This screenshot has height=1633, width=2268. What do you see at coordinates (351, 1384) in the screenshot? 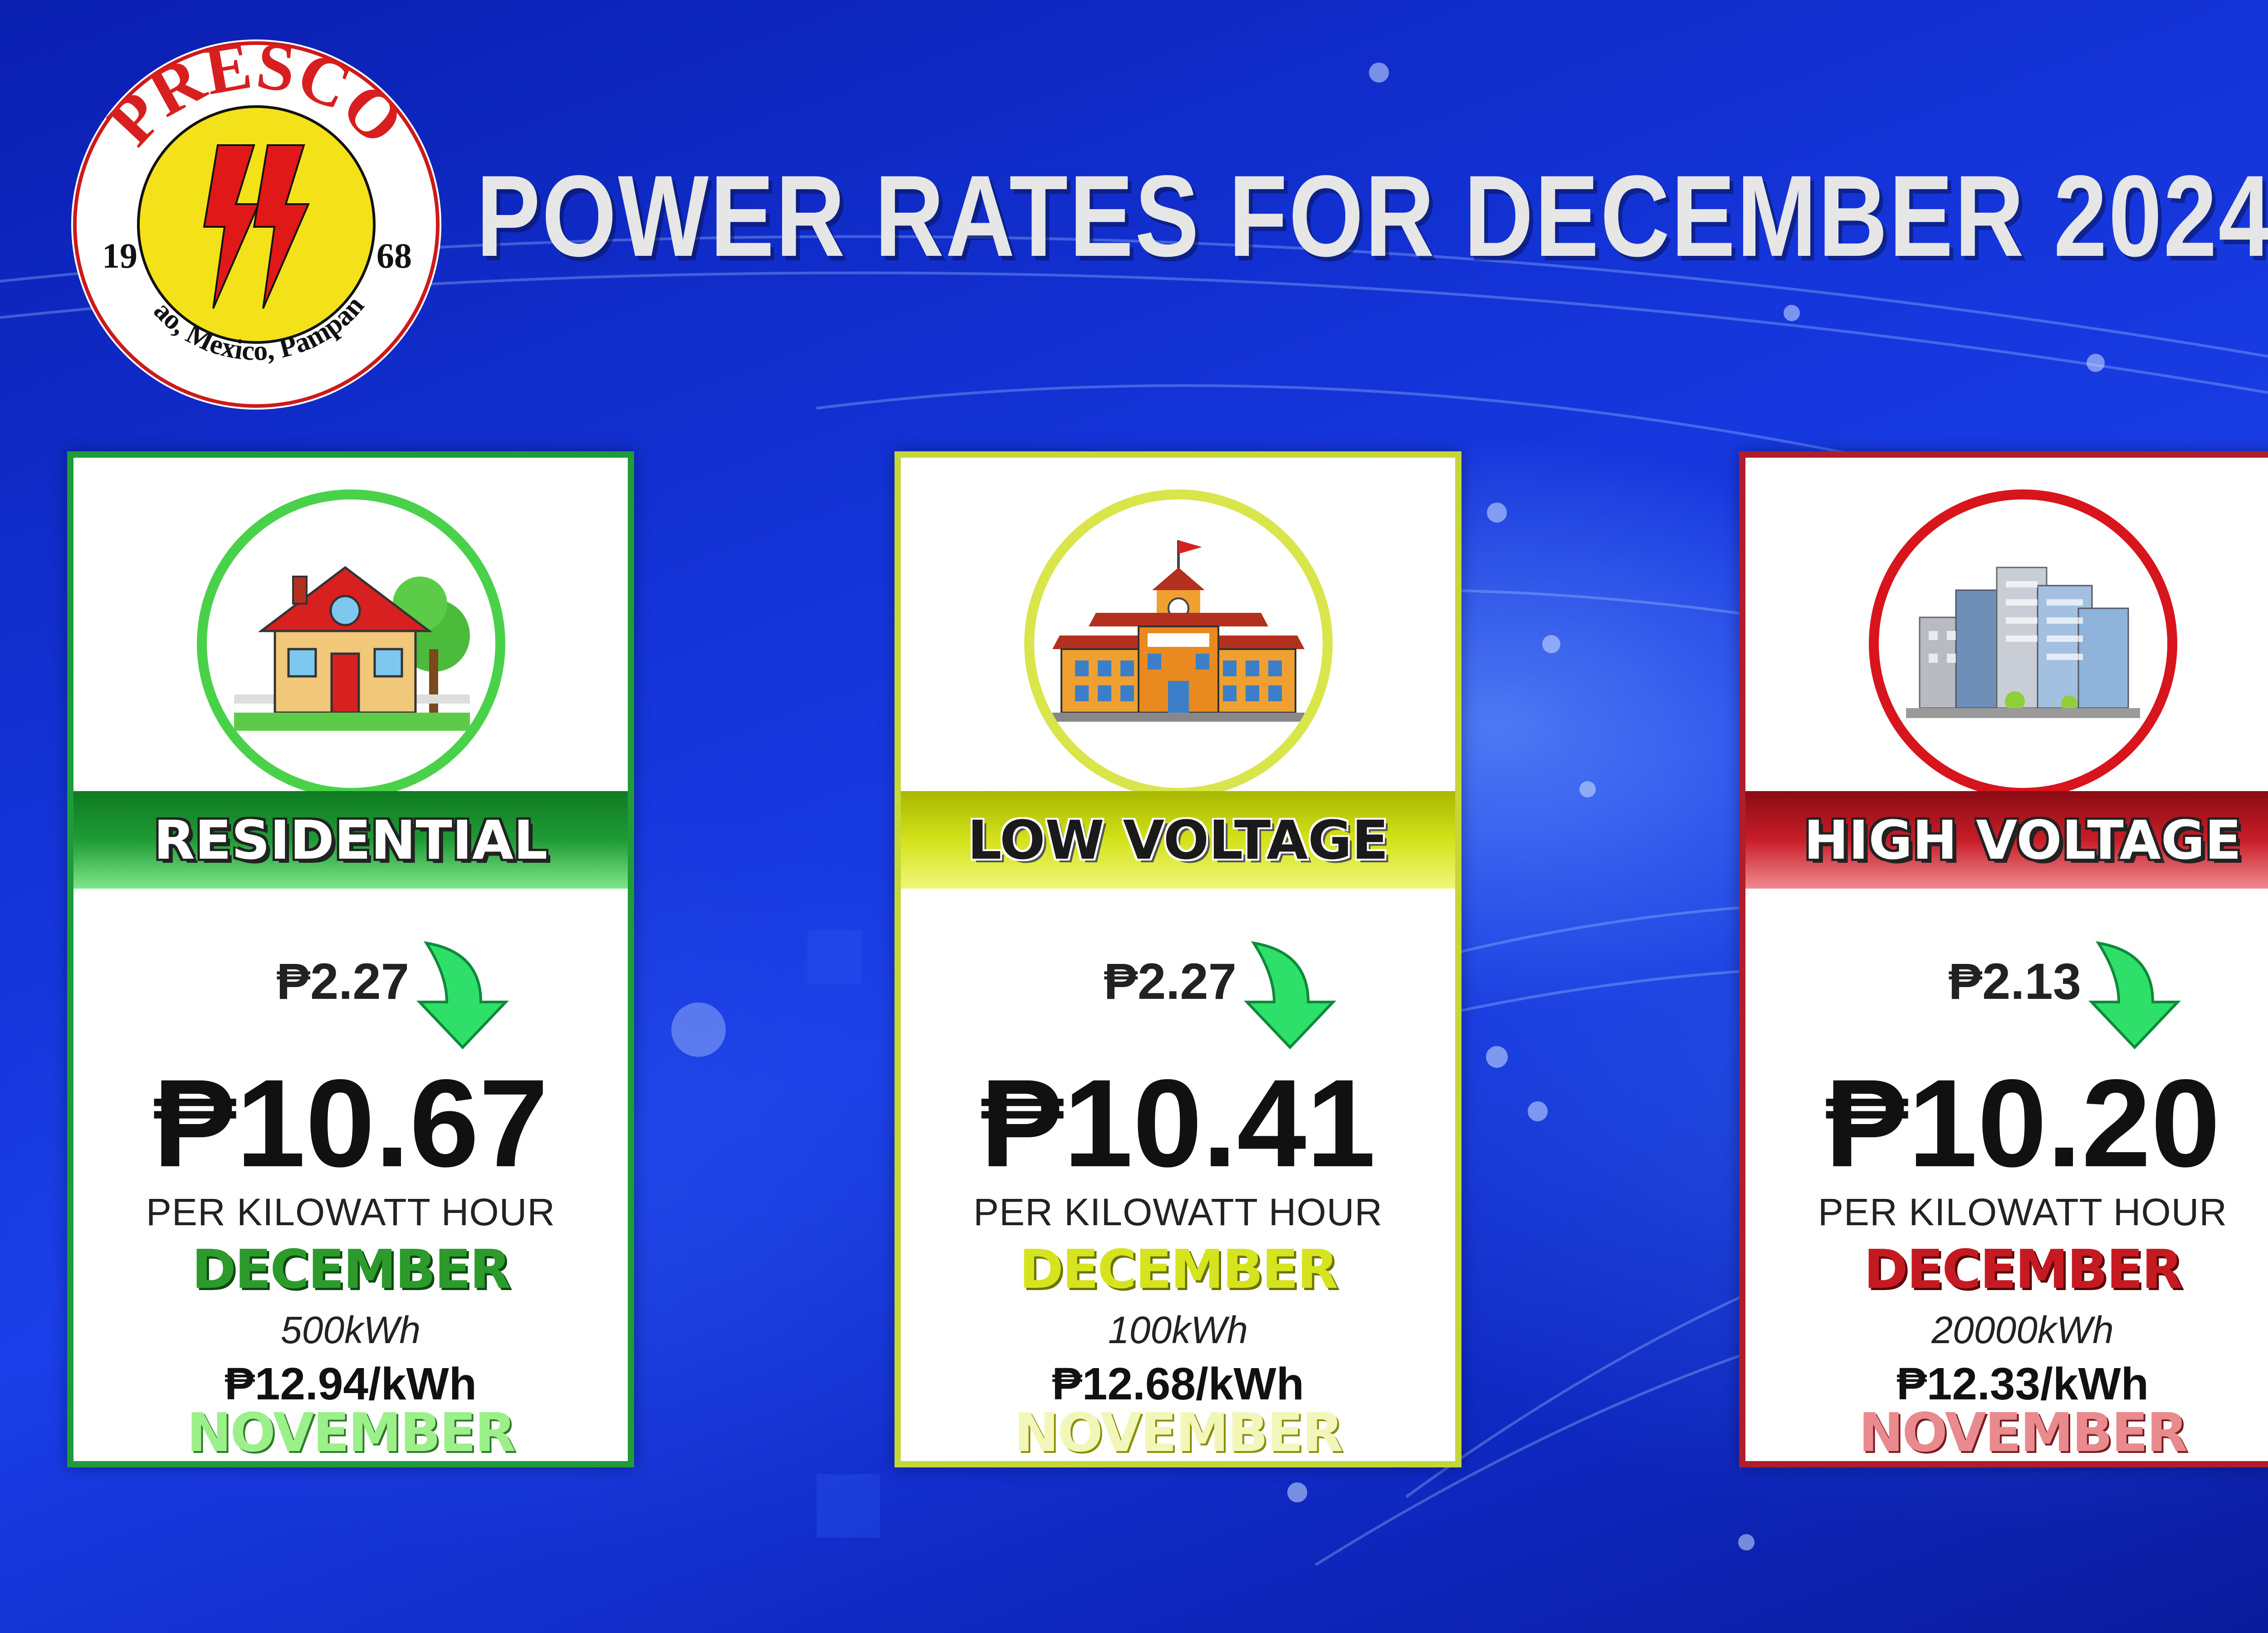
I see `previous-rate: ₱12.94/kWh` at bounding box center [351, 1384].